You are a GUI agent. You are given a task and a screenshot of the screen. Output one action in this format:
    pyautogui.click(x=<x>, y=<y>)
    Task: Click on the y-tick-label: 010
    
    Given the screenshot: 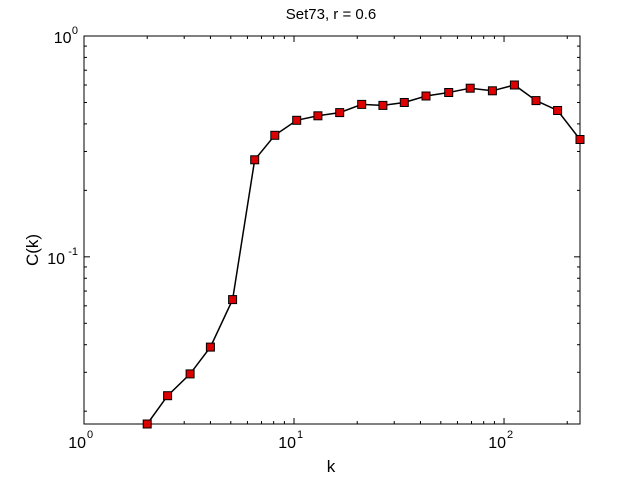 What is the action you would take?
    pyautogui.click(x=66, y=36)
    